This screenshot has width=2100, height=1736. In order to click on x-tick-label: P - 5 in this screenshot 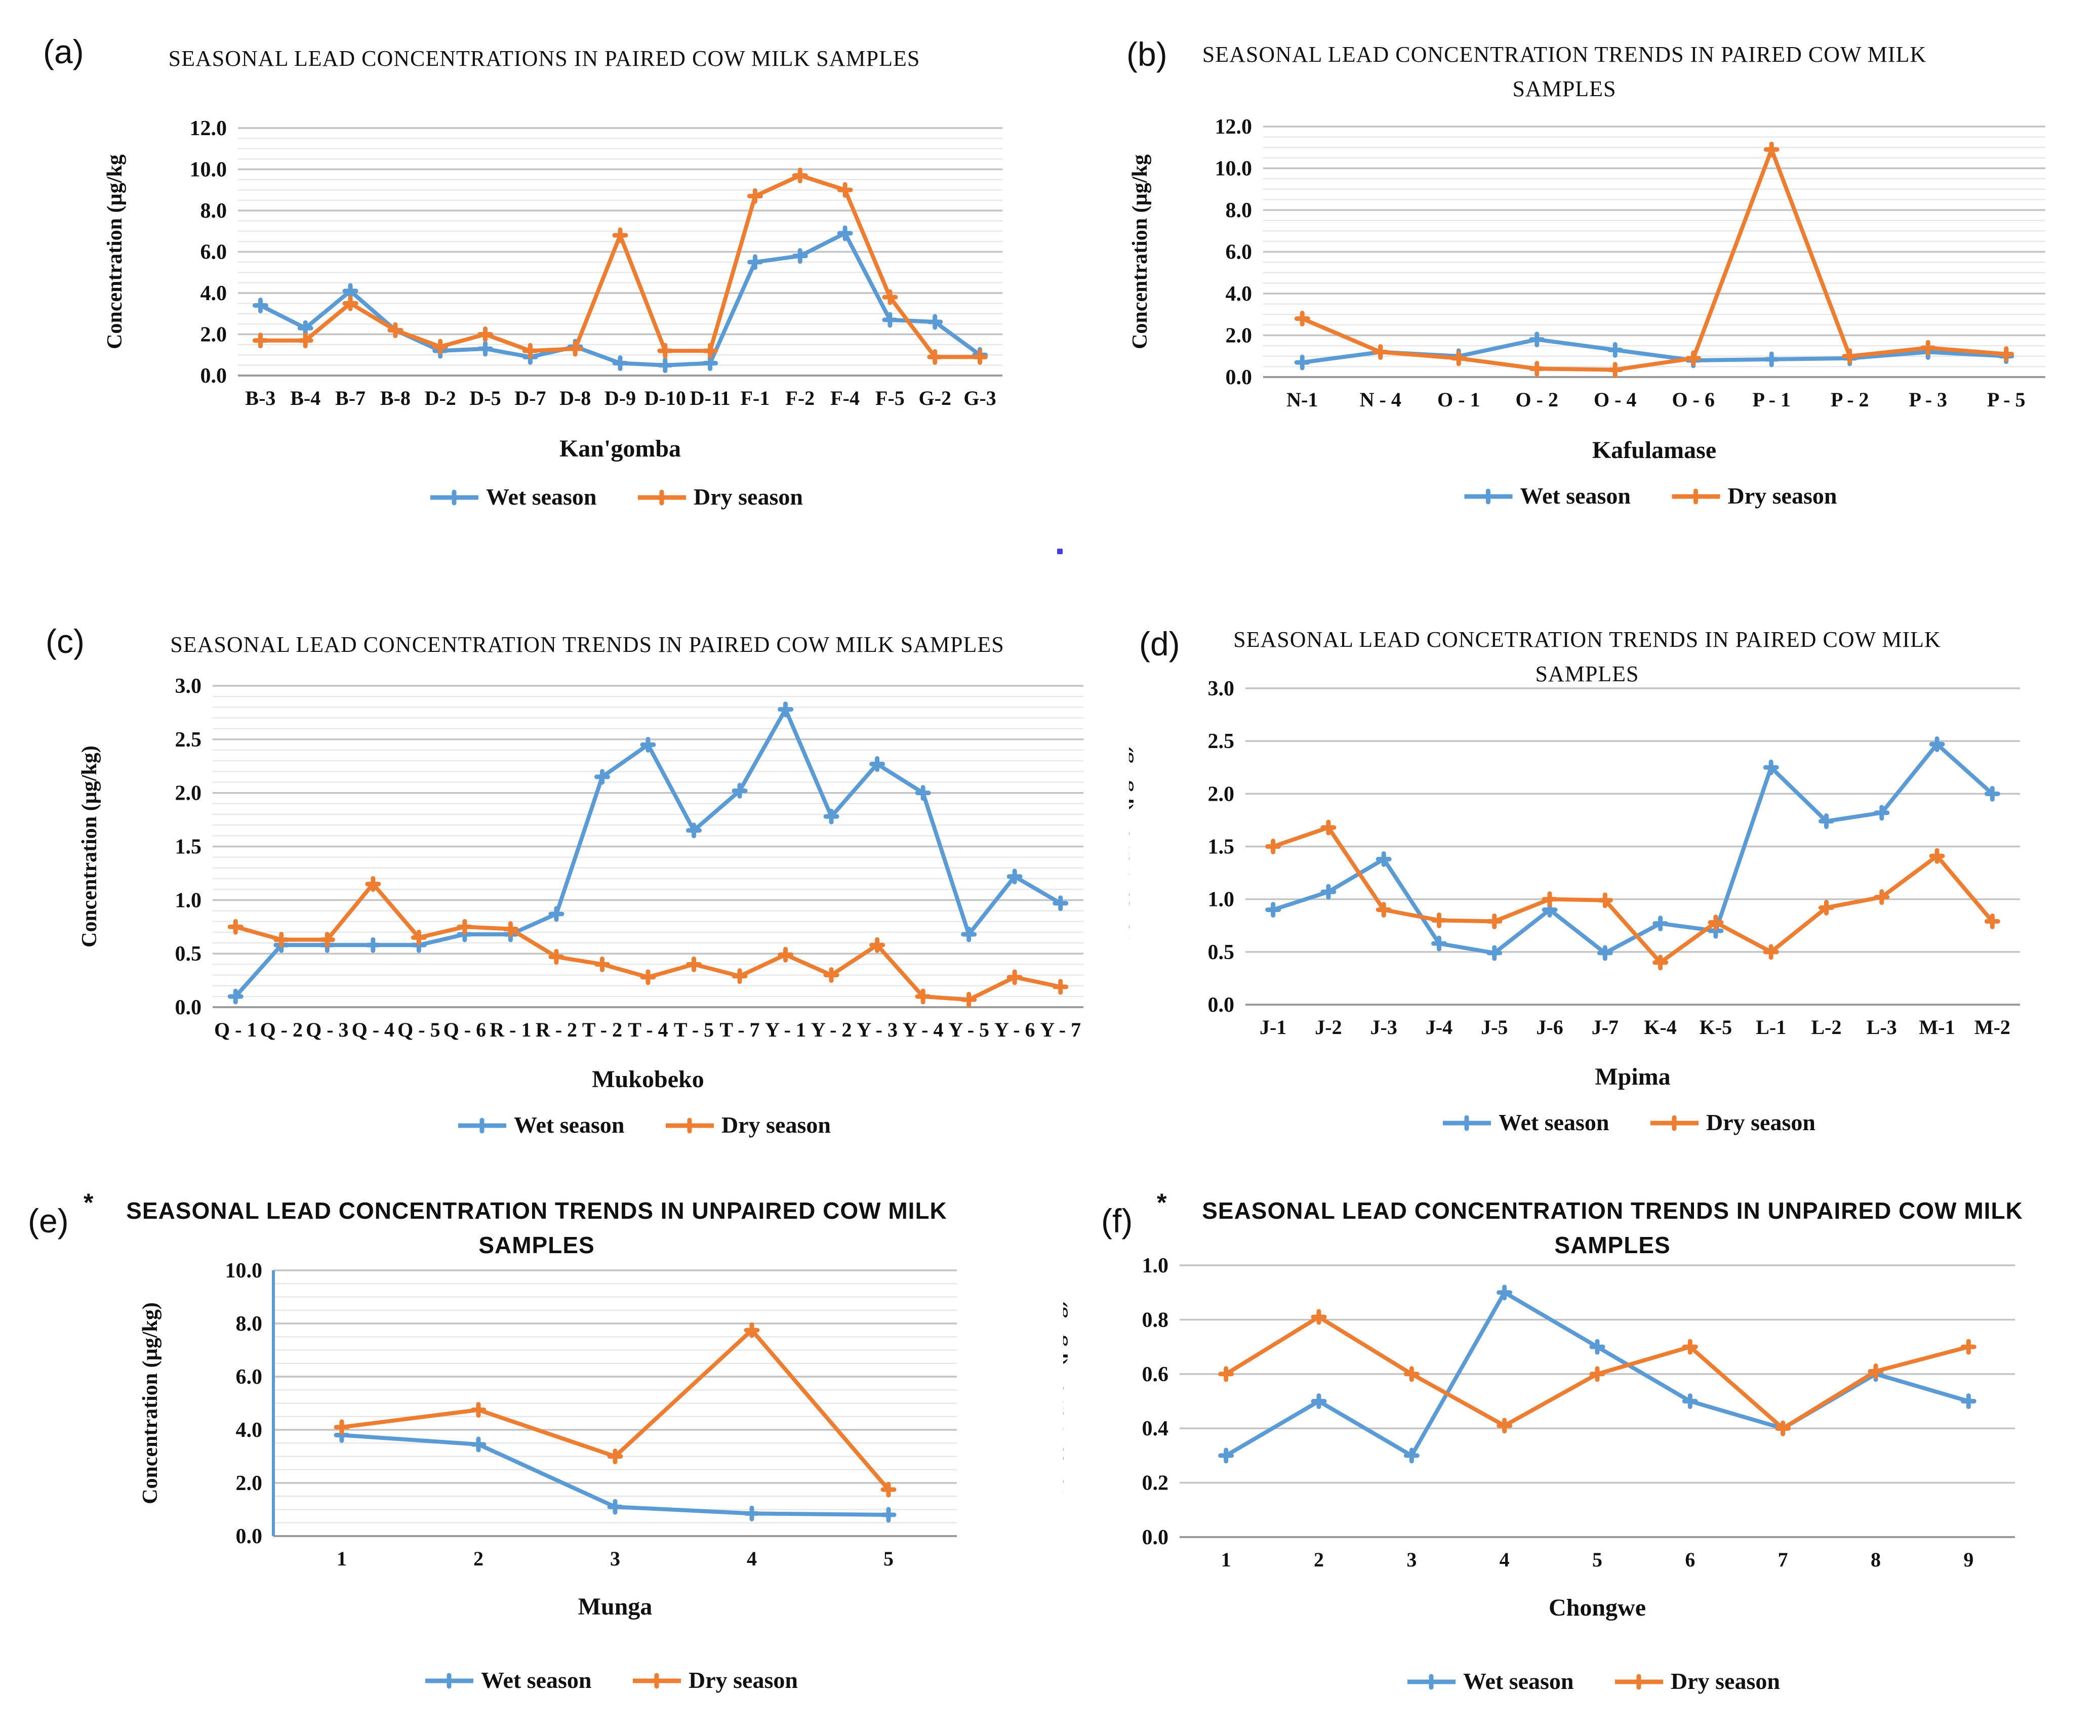, I will do `click(2006, 399)`.